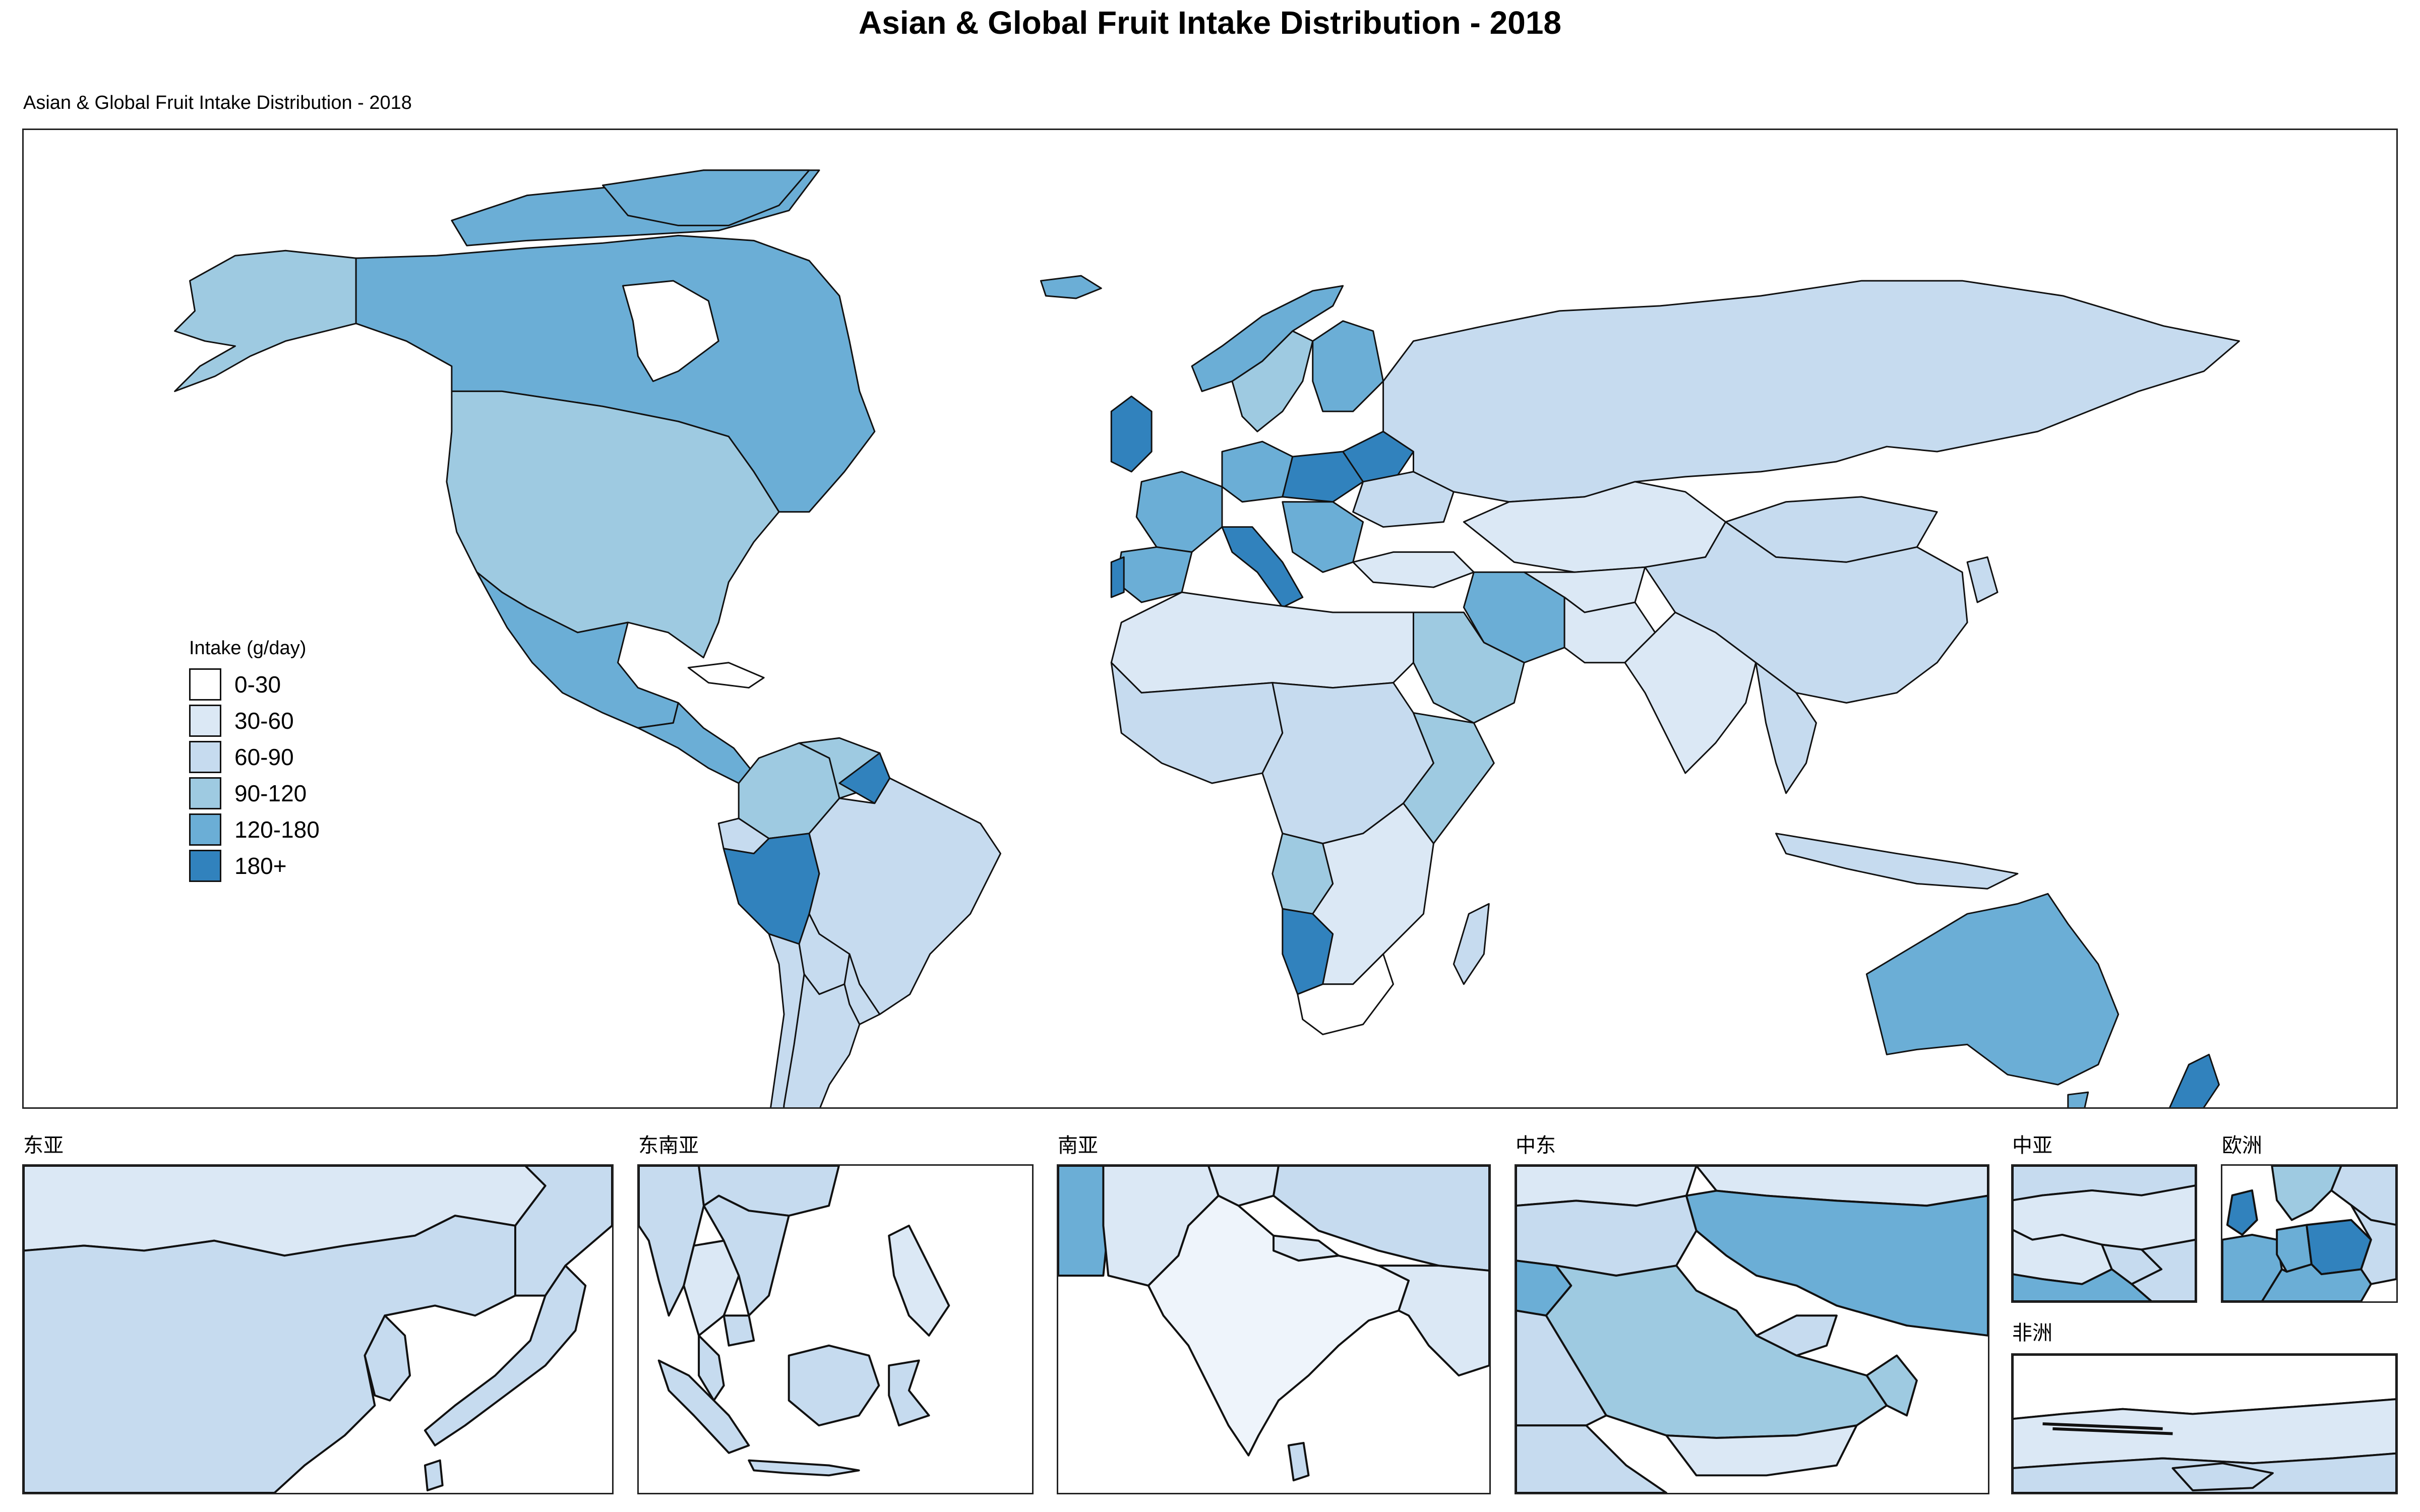 This screenshot has width=2420, height=1512. I want to click on south-africa, so click(1346, 994).